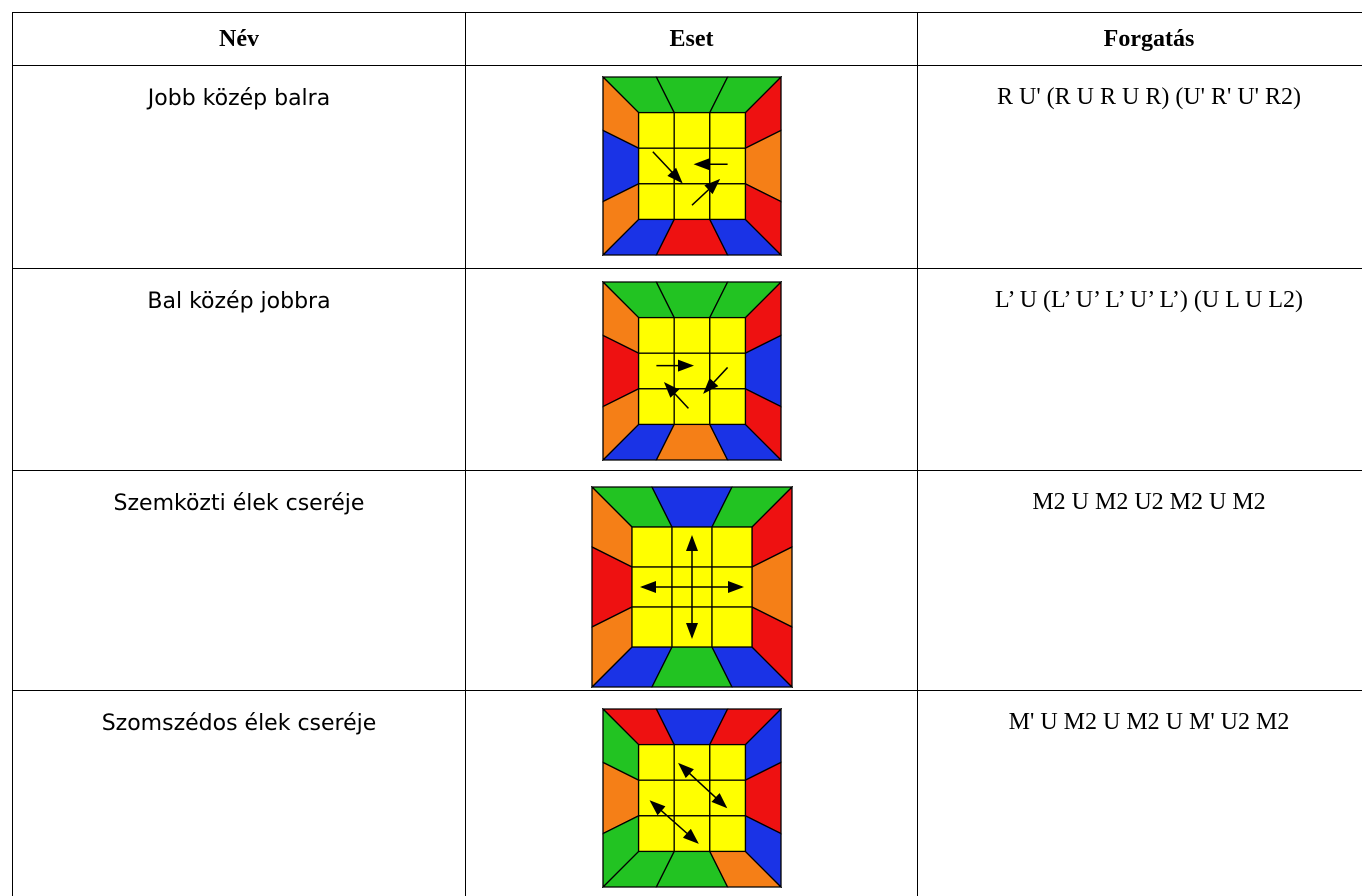 Image resolution: width=1362 pixels, height=896 pixels. Describe the element at coordinates (238, 38) in the screenshot. I see `header-cell: Név` at that location.